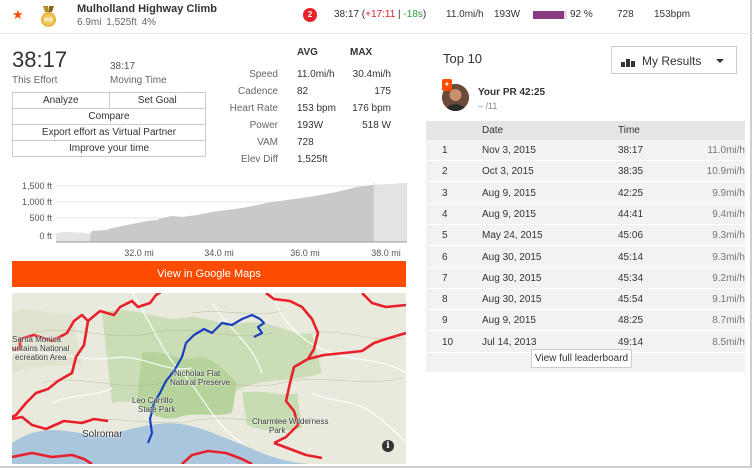 This screenshot has width=754, height=470. Describe the element at coordinates (40, 59) in the screenshot. I see `effort-elapsed-time: 38:17` at that location.